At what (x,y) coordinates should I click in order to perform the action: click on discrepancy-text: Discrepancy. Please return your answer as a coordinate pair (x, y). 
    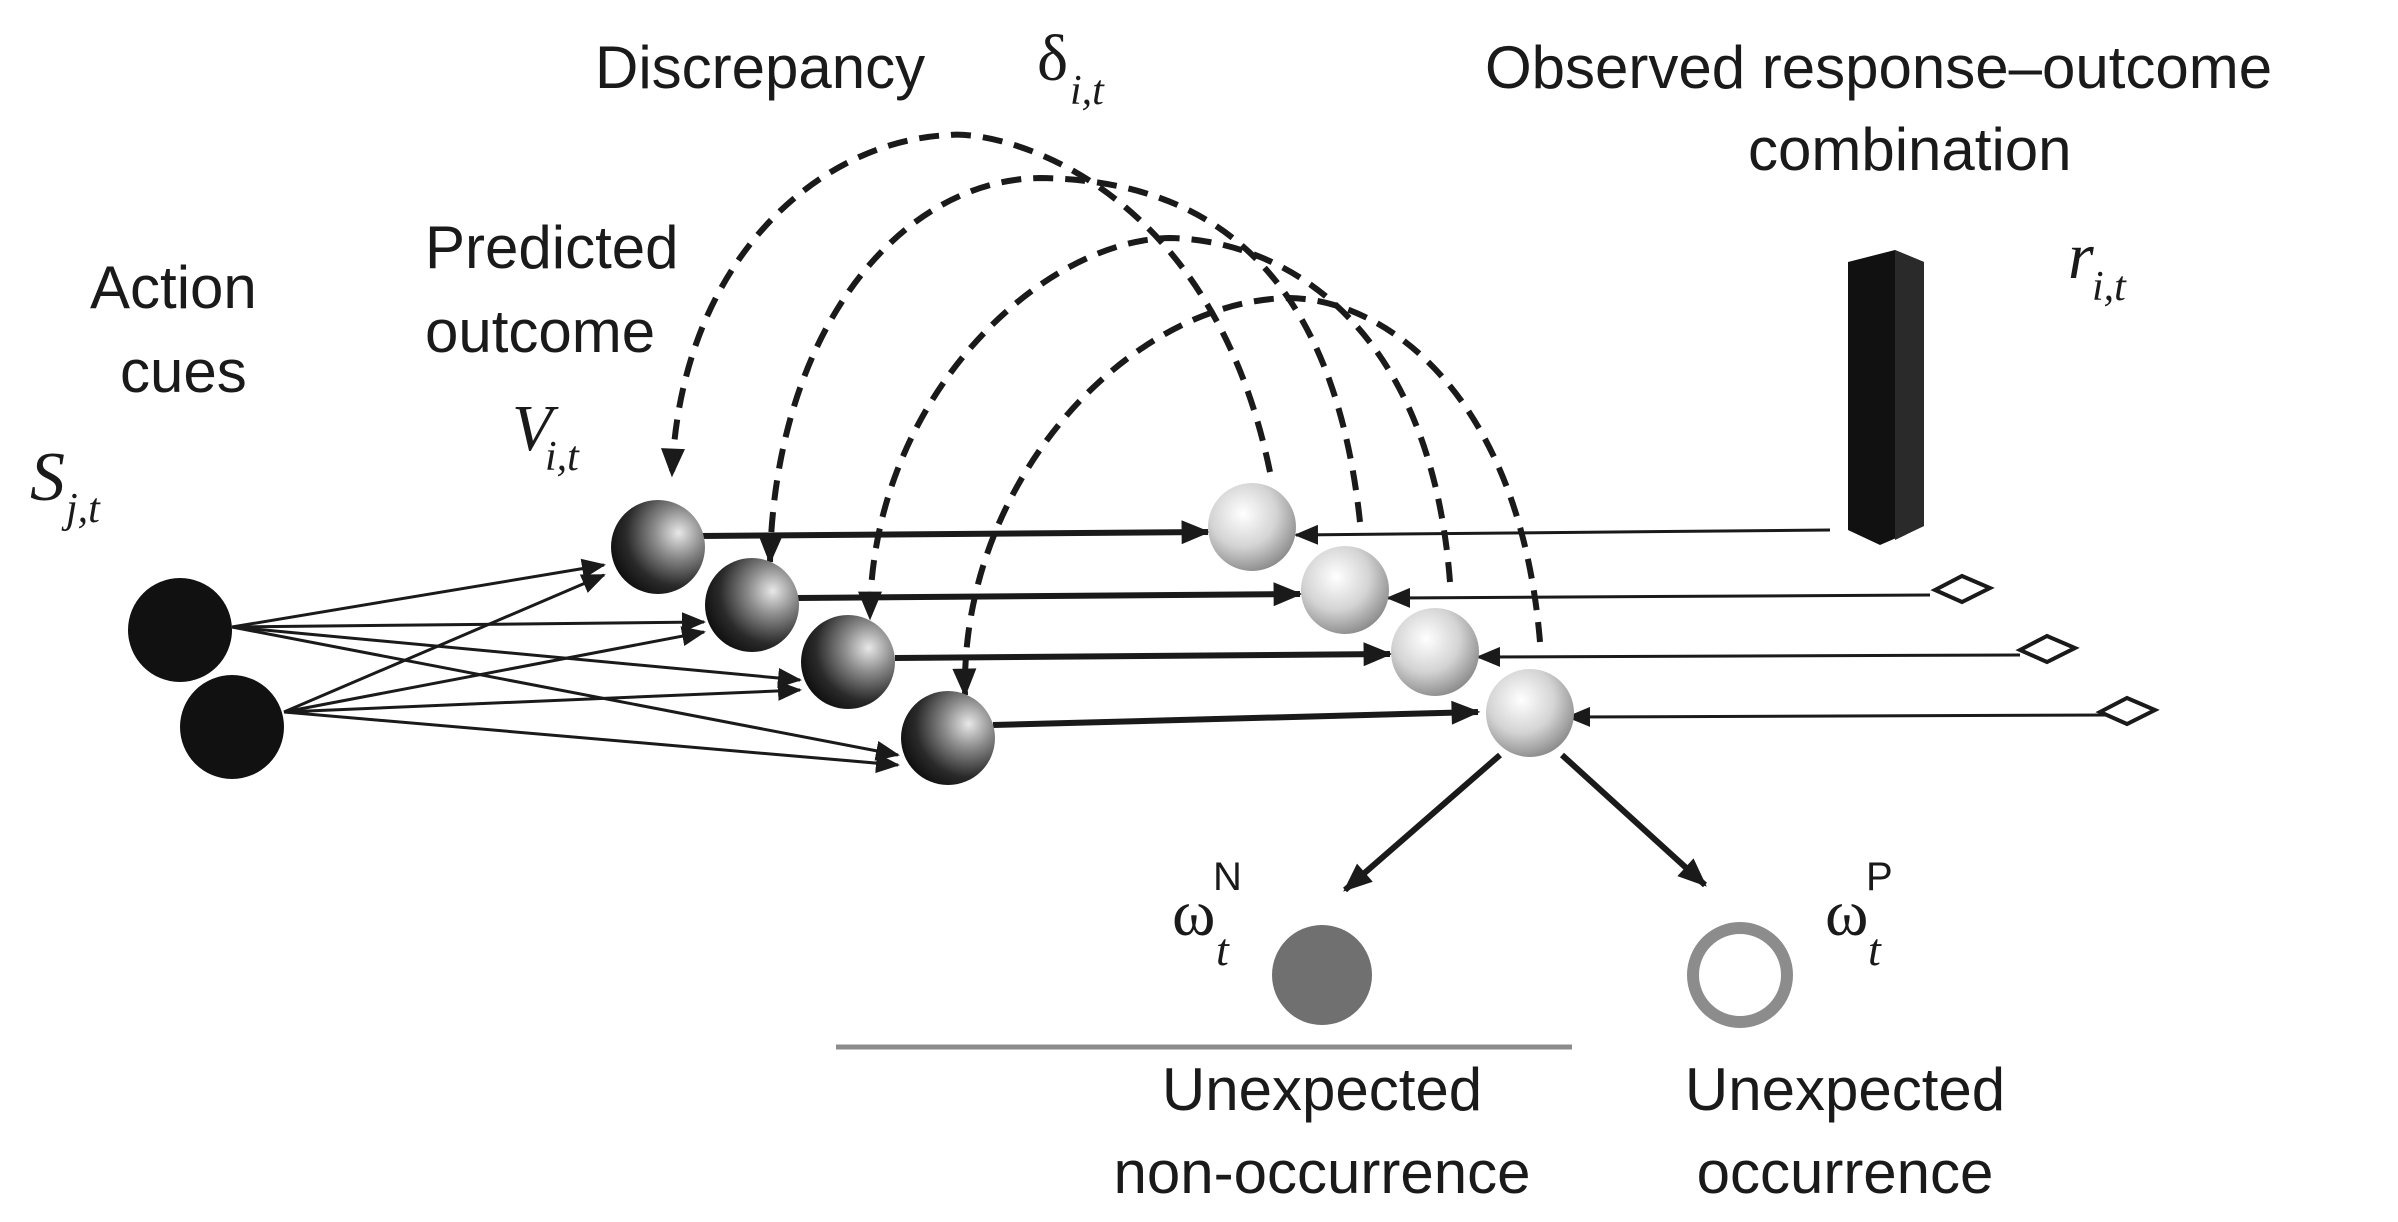
    Looking at the image, I should click on (760, 67).